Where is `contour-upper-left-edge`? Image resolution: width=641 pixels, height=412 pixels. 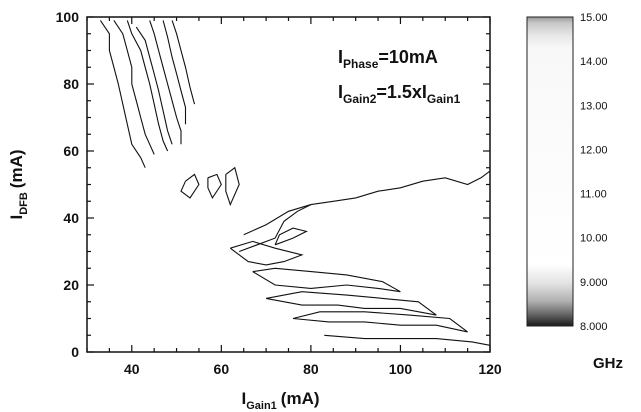 contour-upper-left-edge is located at coordinates (183, 62).